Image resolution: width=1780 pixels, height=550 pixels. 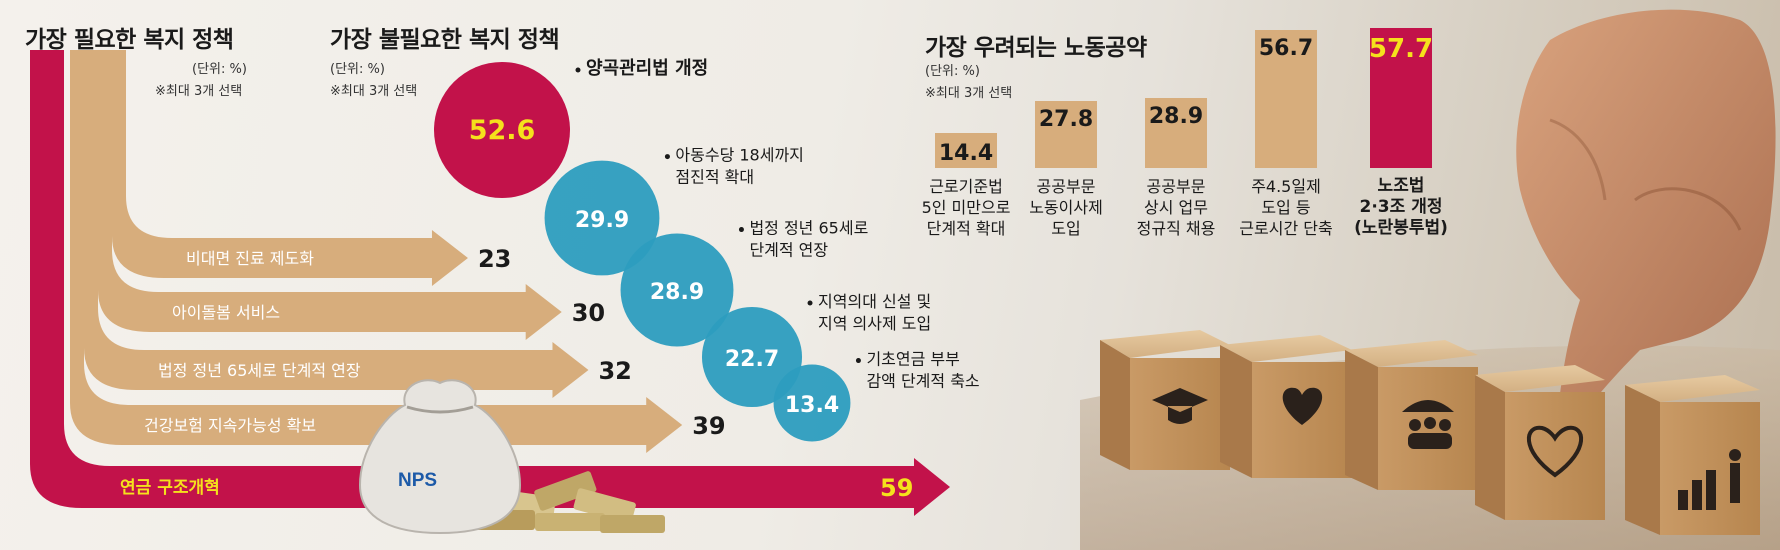 What do you see at coordinates (1401, 49) in the screenshot?
I see `labor-value-4: 57.7` at bounding box center [1401, 49].